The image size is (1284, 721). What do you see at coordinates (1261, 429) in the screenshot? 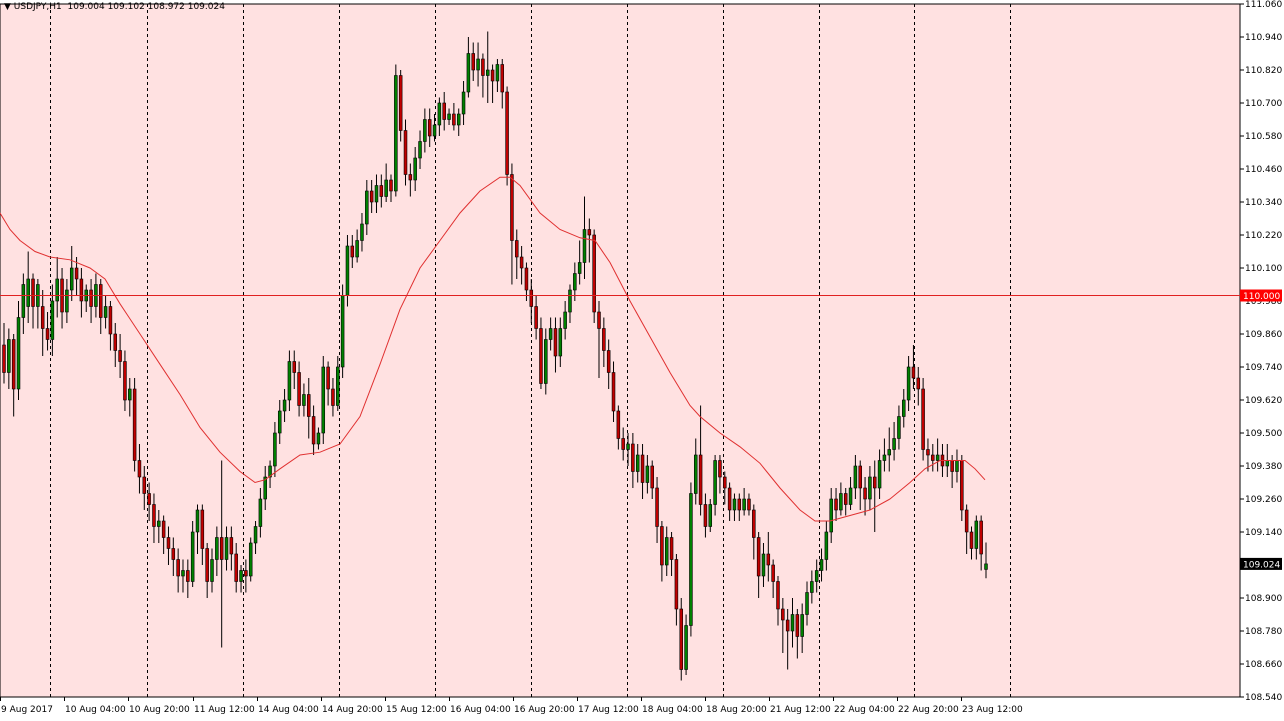
I see `price-tags: 110.000 109.024` at bounding box center [1261, 429].